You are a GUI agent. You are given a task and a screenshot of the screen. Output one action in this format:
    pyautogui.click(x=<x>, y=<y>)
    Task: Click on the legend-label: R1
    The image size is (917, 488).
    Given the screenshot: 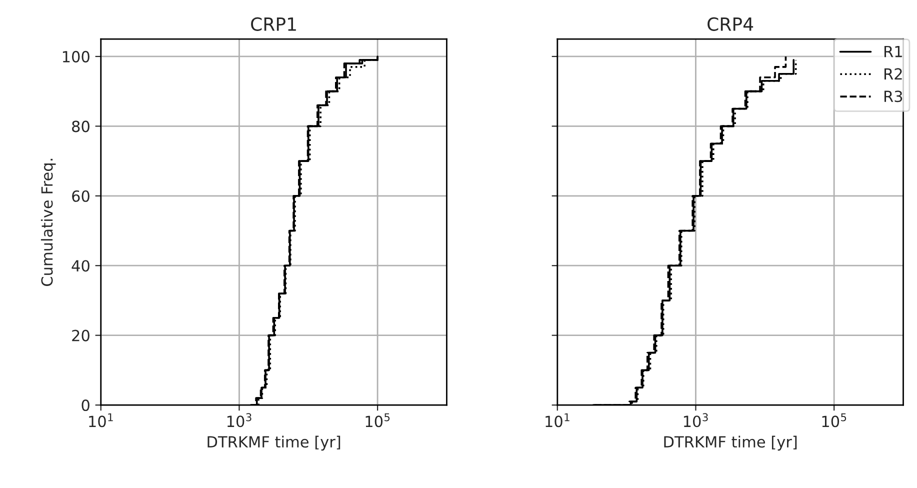 What is the action you would take?
    pyautogui.click(x=893, y=52)
    